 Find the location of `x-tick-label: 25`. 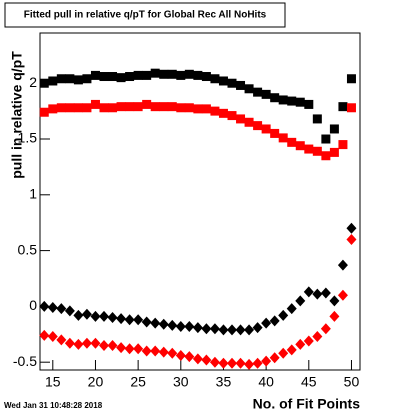

x-tick-label: 25 is located at coordinates (138, 382).